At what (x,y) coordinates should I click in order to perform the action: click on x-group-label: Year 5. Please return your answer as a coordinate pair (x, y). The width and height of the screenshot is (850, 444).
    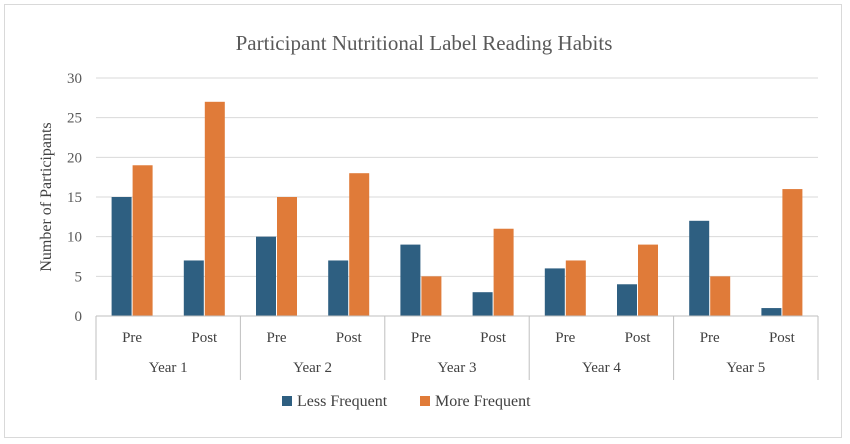
    Looking at the image, I should click on (745, 368).